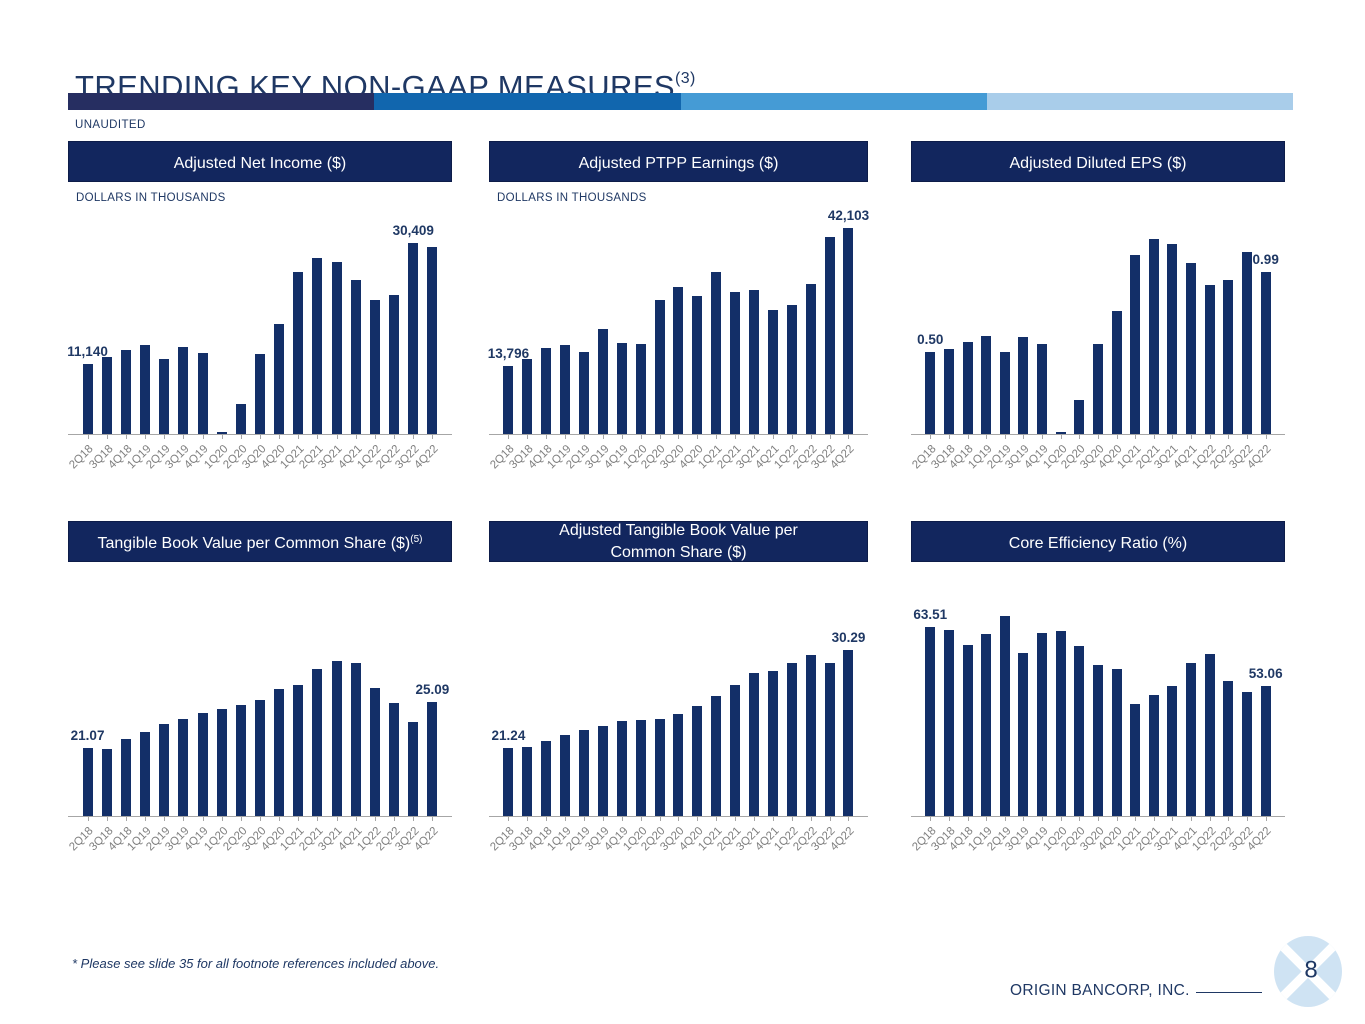  Describe the element at coordinates (87, 736) in the screenshot. I see `value-label: 21.07` at that location.